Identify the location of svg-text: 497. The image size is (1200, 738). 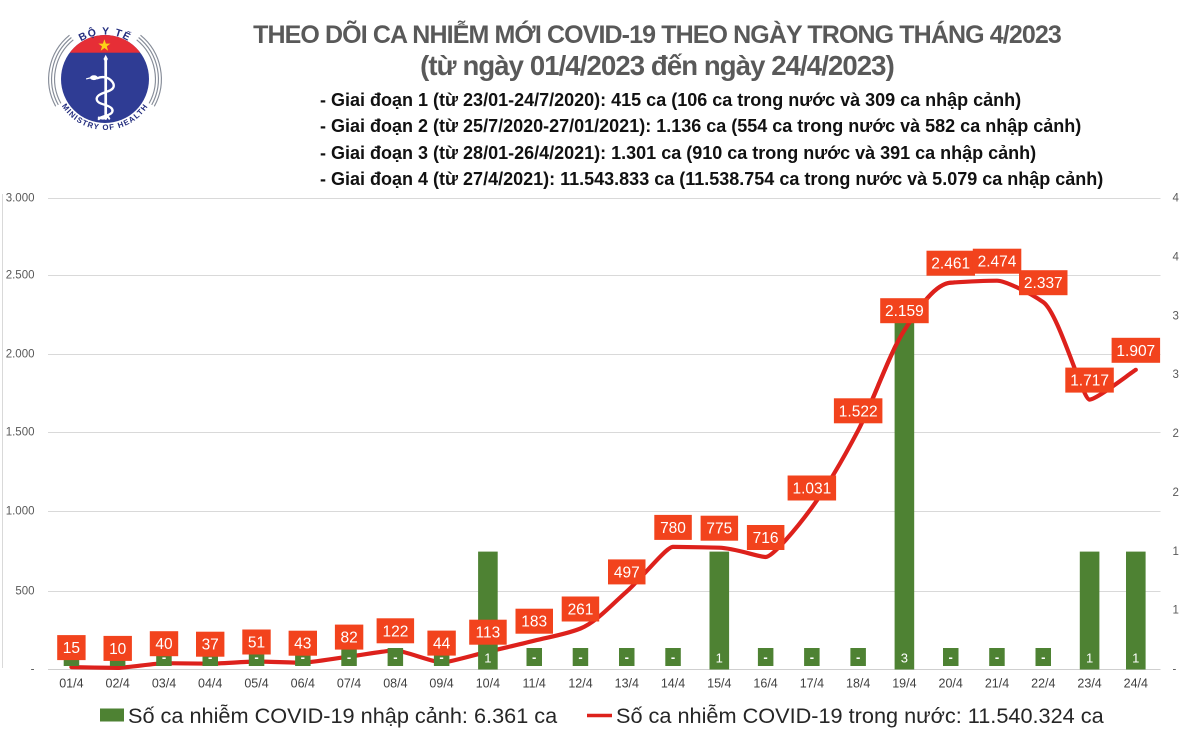
(627, 572).